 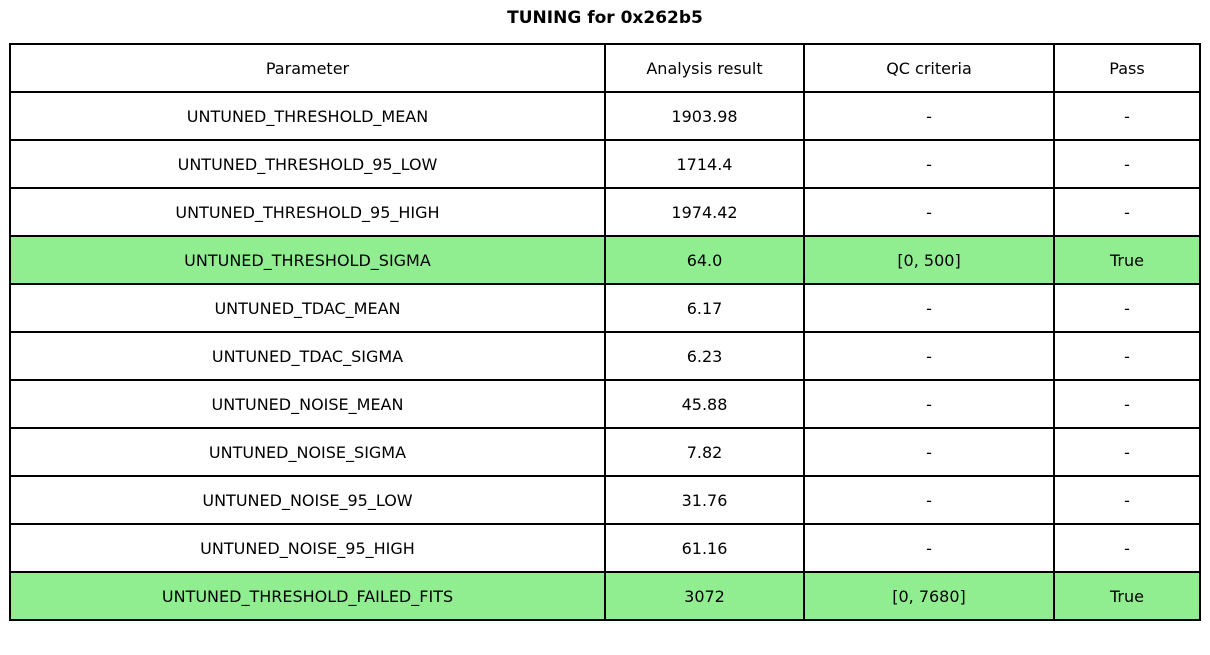 What do you see at coordinates (704, 308) in the screenshot?
I see `result-cell: 6.17` at bounding box center [704, 308].